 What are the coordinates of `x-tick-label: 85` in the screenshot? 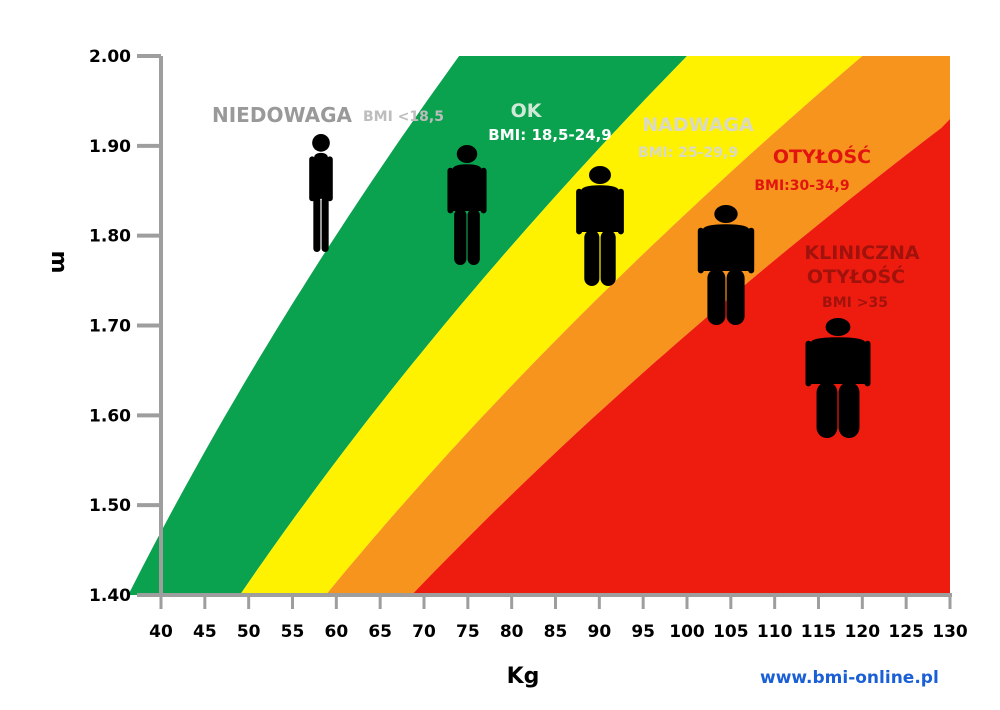 It's located at (556, 632).